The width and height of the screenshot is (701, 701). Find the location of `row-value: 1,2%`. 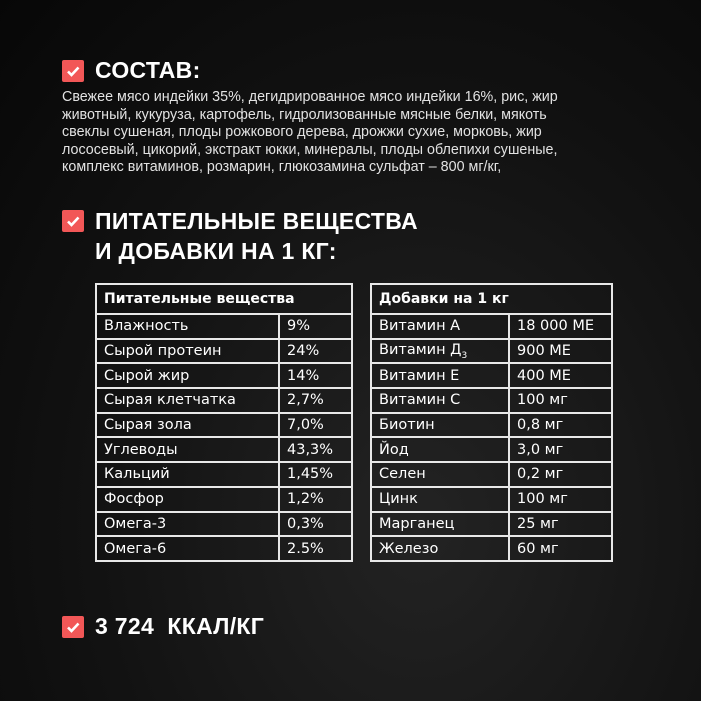

row-value: 1,2% is located at coordinates (315, 499).